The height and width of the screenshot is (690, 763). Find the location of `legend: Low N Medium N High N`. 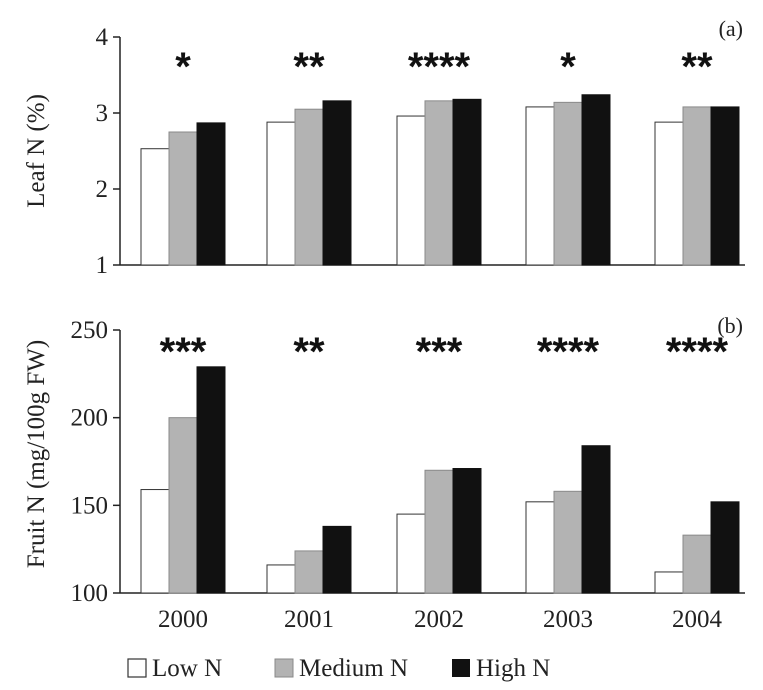

legend: Low N Medium N High N is located at coordinates (338, 668).